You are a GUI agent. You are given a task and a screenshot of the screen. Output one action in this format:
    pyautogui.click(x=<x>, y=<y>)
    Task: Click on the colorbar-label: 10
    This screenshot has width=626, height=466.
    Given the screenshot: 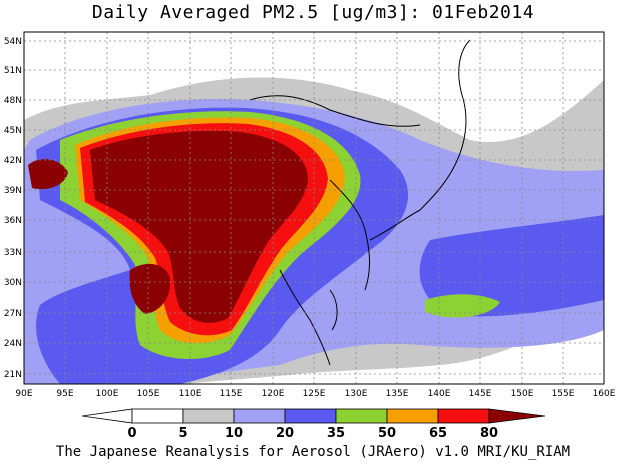 What is the action you would take?
    pyautogui.click(x=234, y=433)
    